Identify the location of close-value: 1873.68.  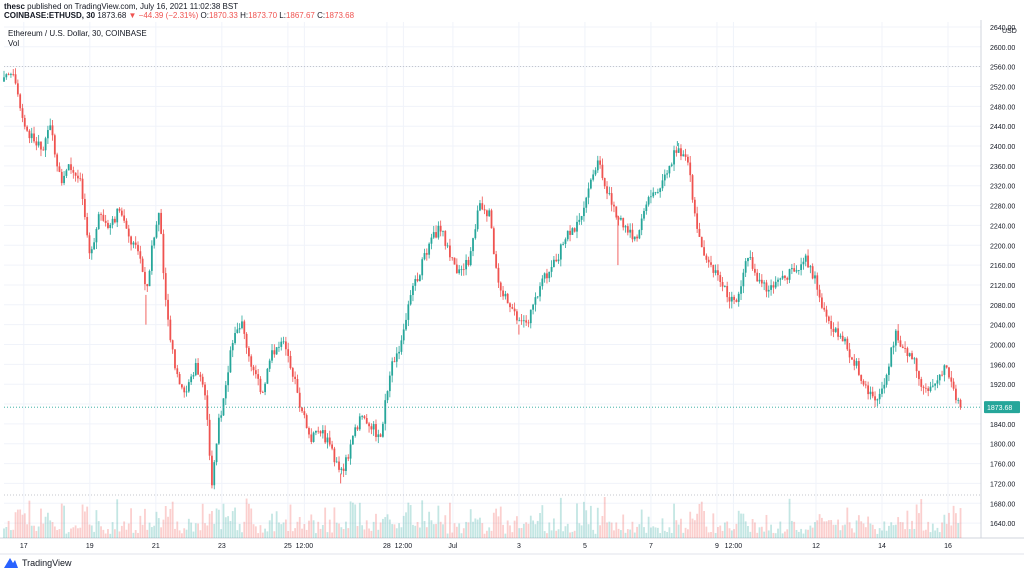
(340, 15).